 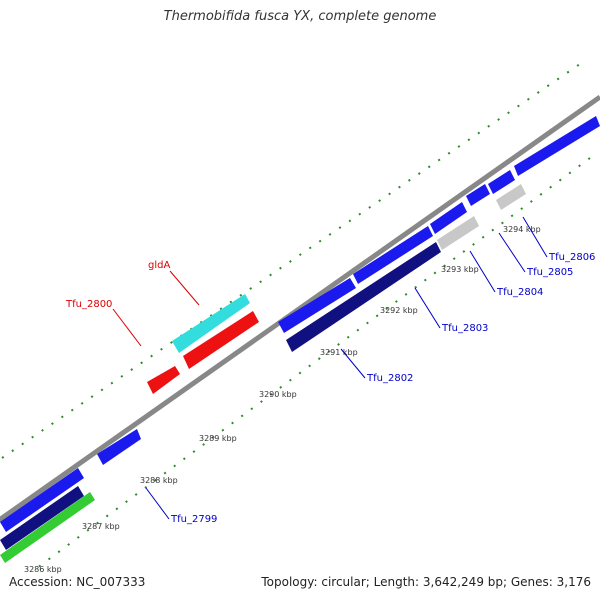 What do you see at coordinates (159, 265) in the screenshot?
I see `gene-label-gldA: gldA` at bounding box center [159, 265].